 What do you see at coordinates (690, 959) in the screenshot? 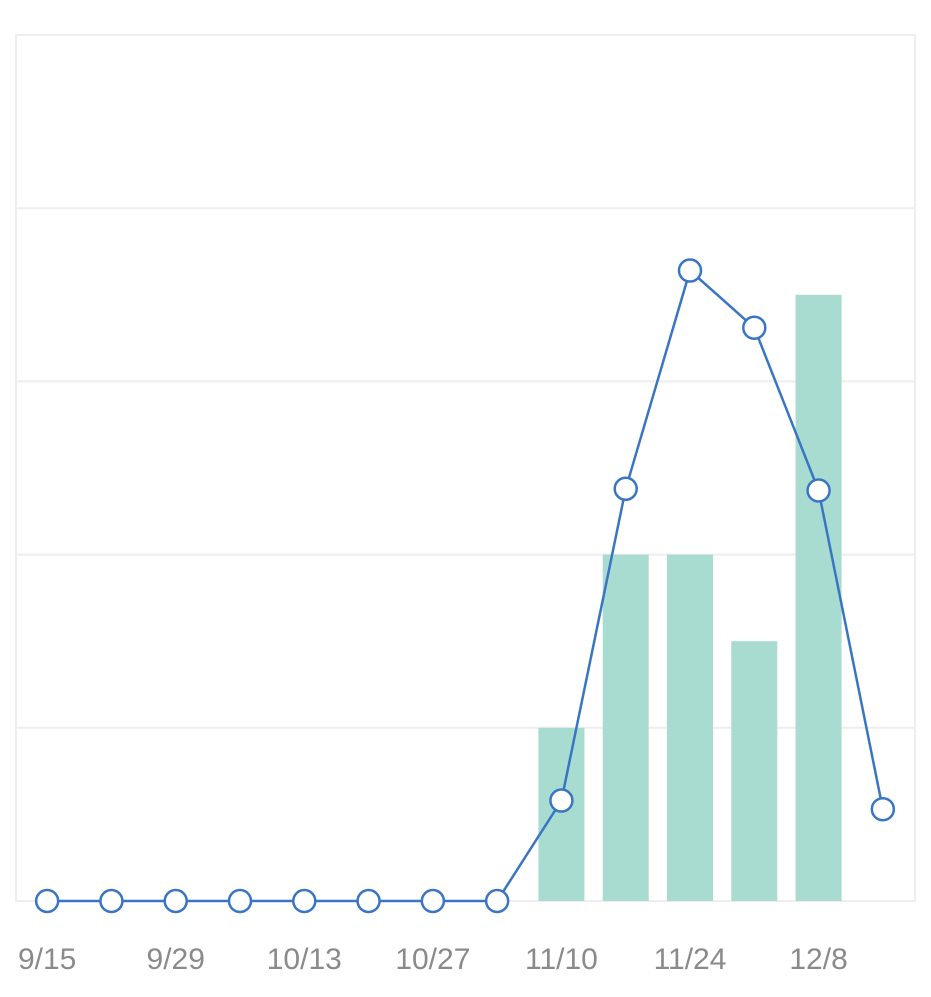
I see `x-tick-label: 11/24` at bounding box center [690, 959].